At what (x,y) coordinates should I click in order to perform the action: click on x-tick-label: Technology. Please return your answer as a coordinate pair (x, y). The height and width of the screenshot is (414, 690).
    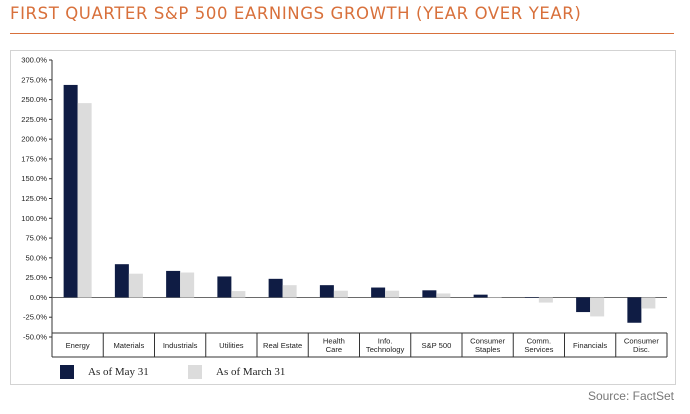
    Looking at the image, I should click on (385, 349).